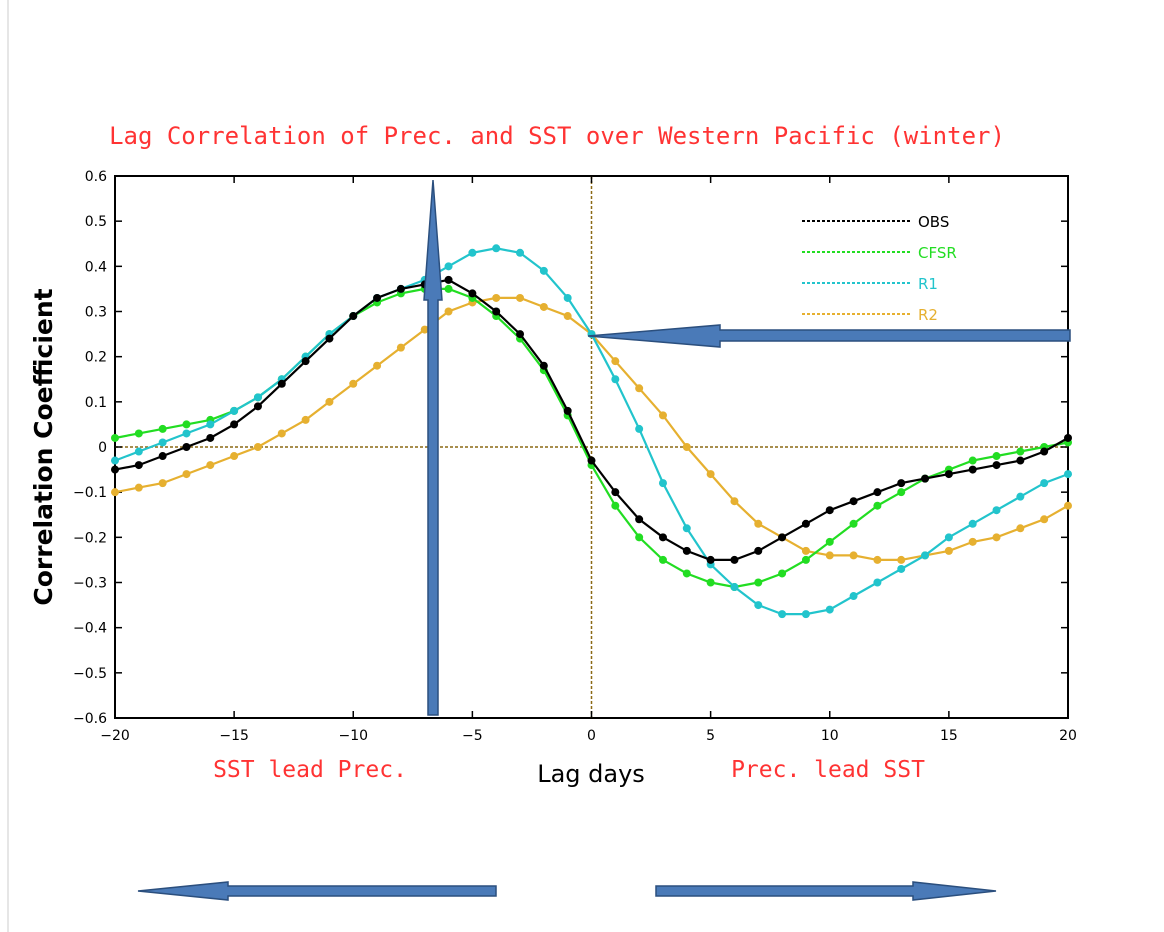 This screenshot has height=932, width=1164. What do you see at coordinates (96, 313) in the screenshot?
I see `y-tick-label: 0.3` at bounding box center [96, 313].